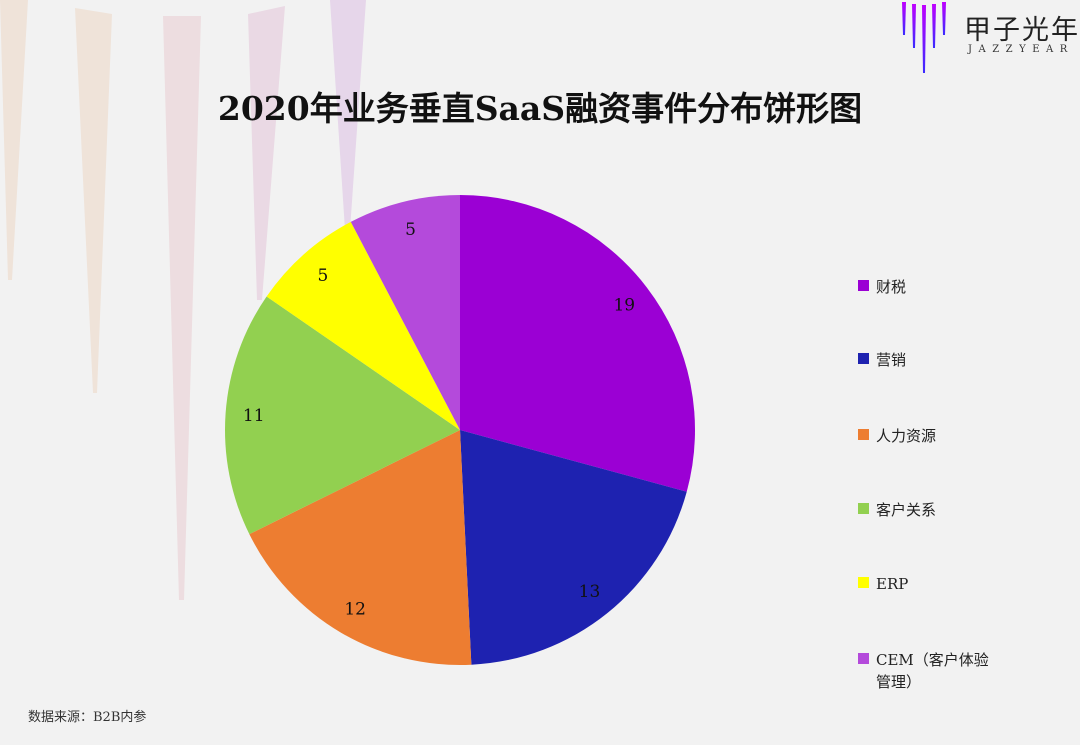 The width and height of the screenshot is (1080, 745). I want to click on legend-item: 人力资源, so click(938, 436).